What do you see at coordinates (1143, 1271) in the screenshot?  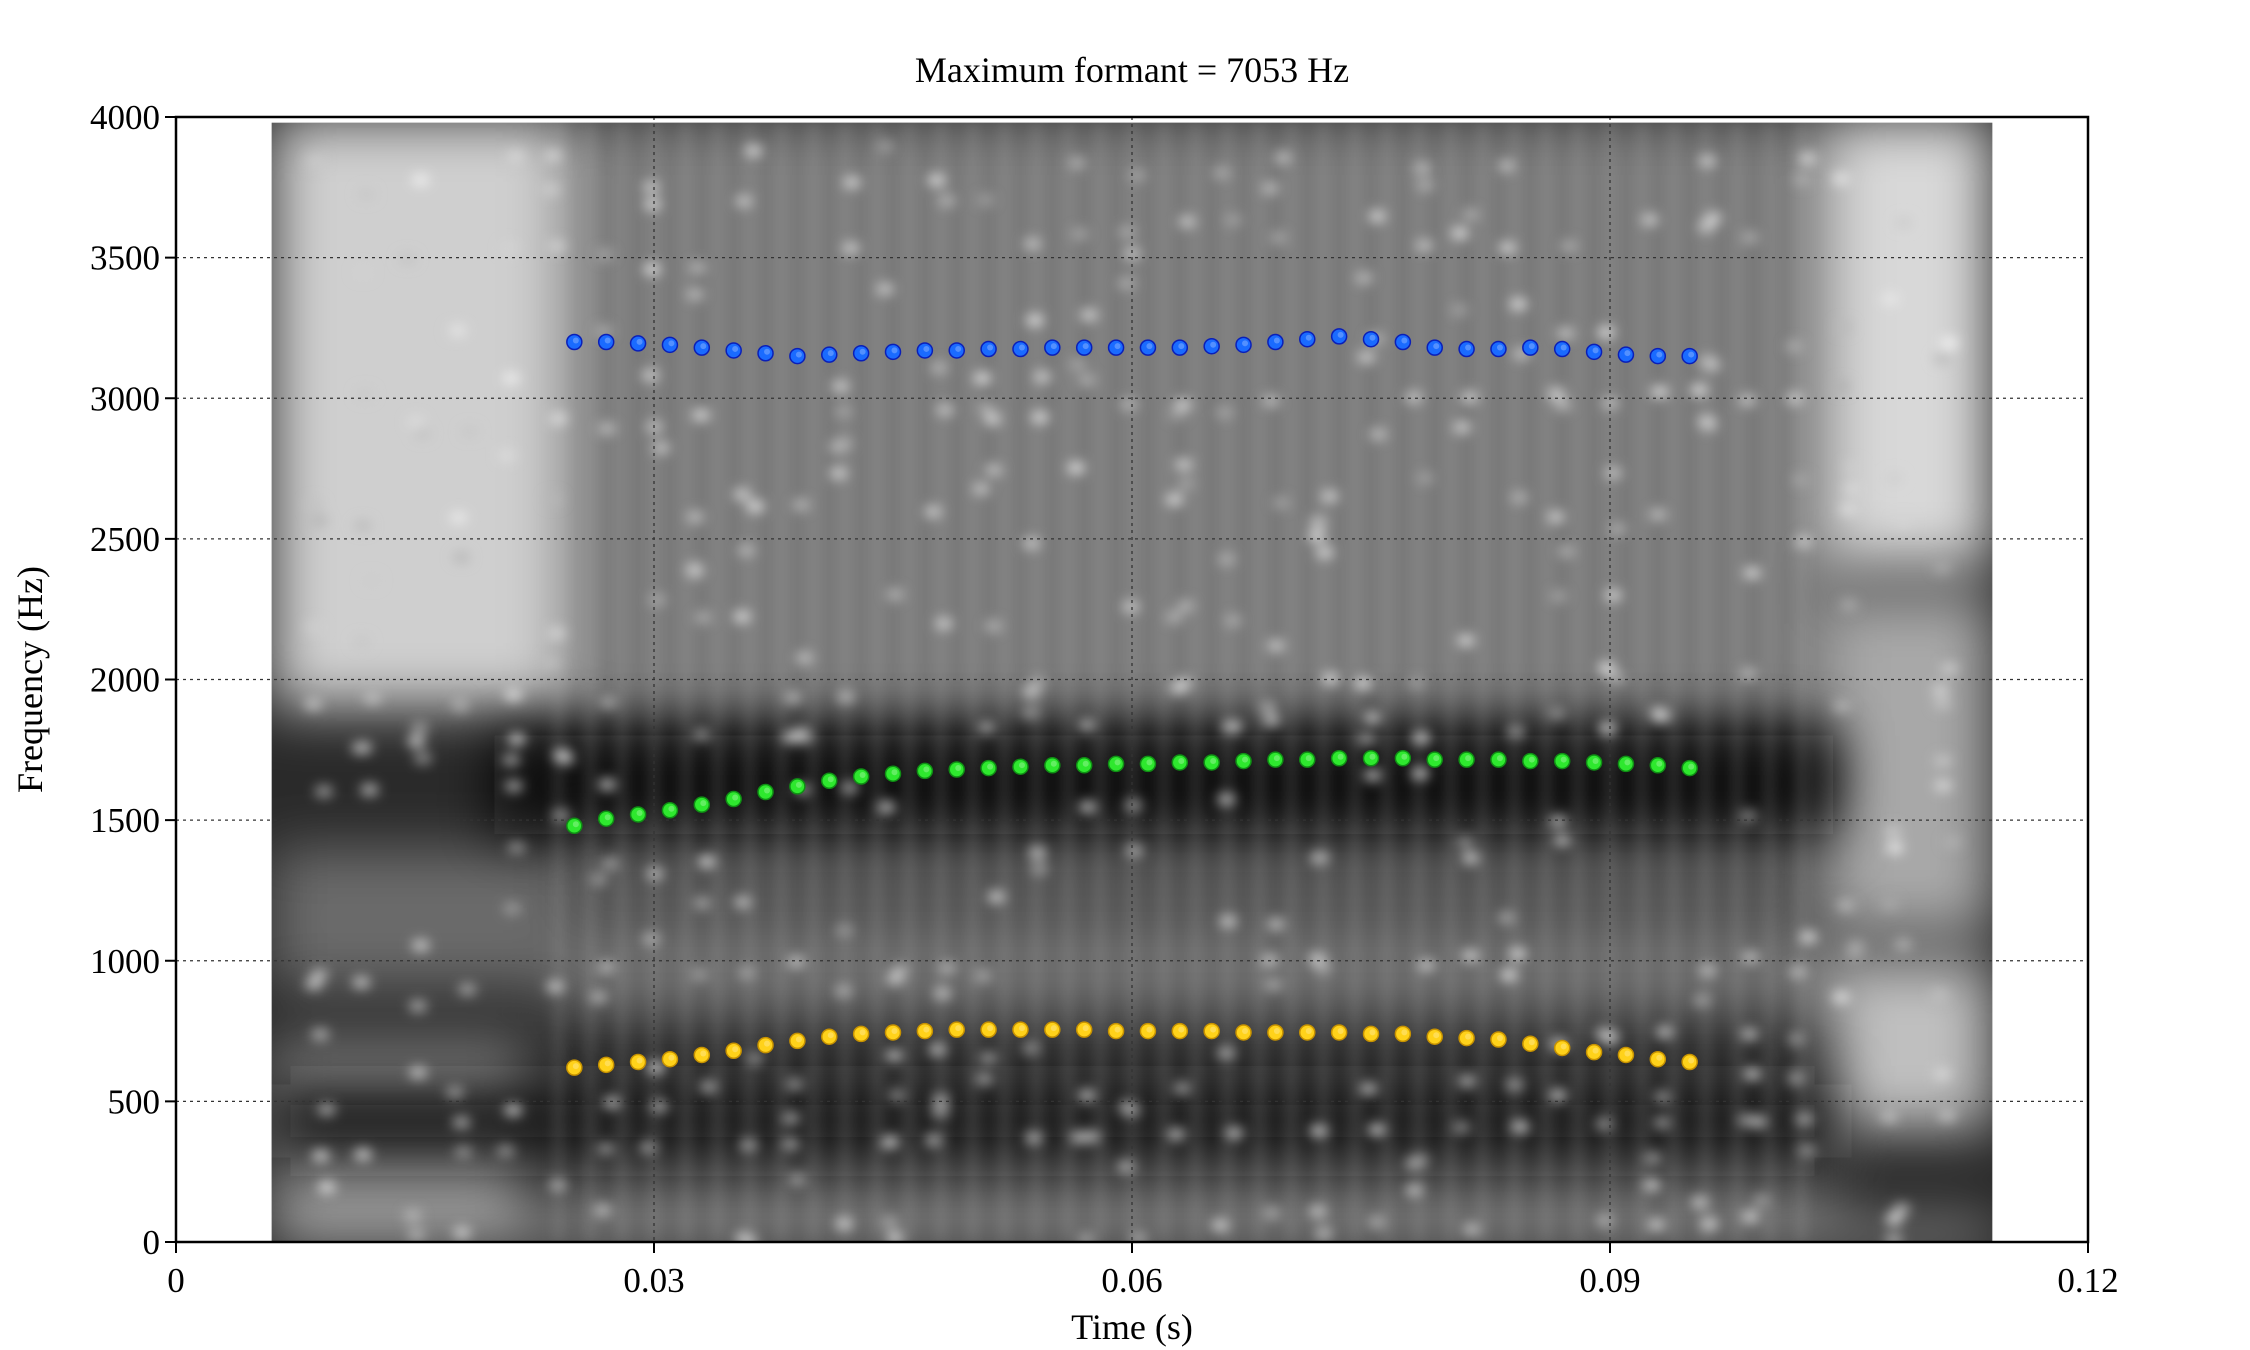 I see `x-axis: 0 0.03 0.06 0.09 0.12` at bounding box center [1143, 1271].